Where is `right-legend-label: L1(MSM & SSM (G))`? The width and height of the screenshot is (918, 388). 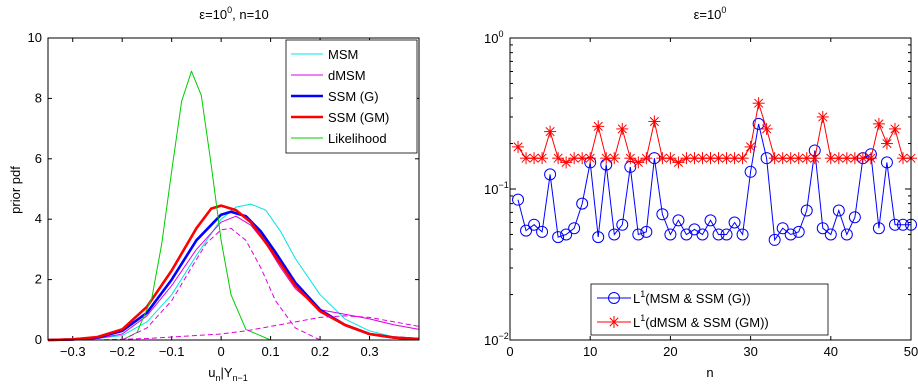 right-legend-label: L1(MSM & SSM (G)) is located at coordinates (692, 297).